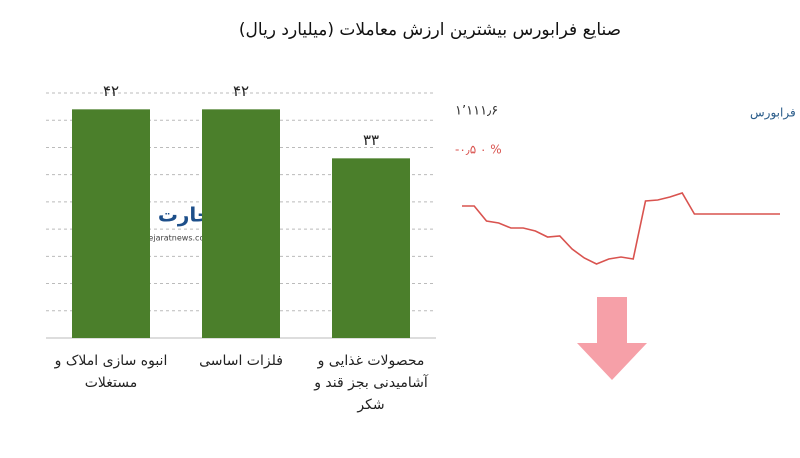  Describe the element at coordinates (612, 338) in the screenshot. I see `down-arrow` at that location.